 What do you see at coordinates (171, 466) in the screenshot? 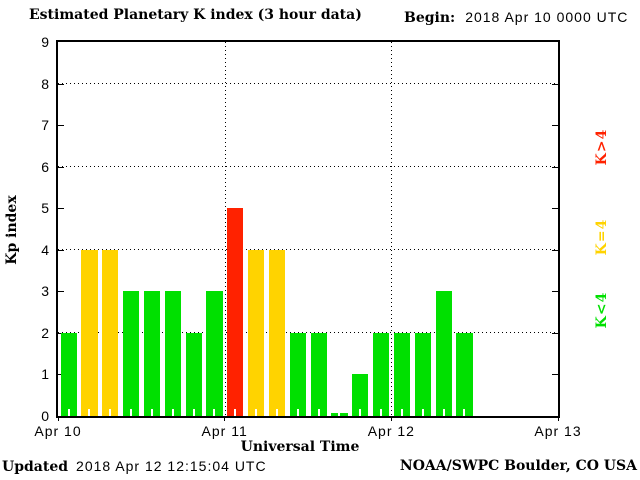
I see `updated-value: 2018 Apr 12 12:15:04 UTC` at bounding box center [171, 466].